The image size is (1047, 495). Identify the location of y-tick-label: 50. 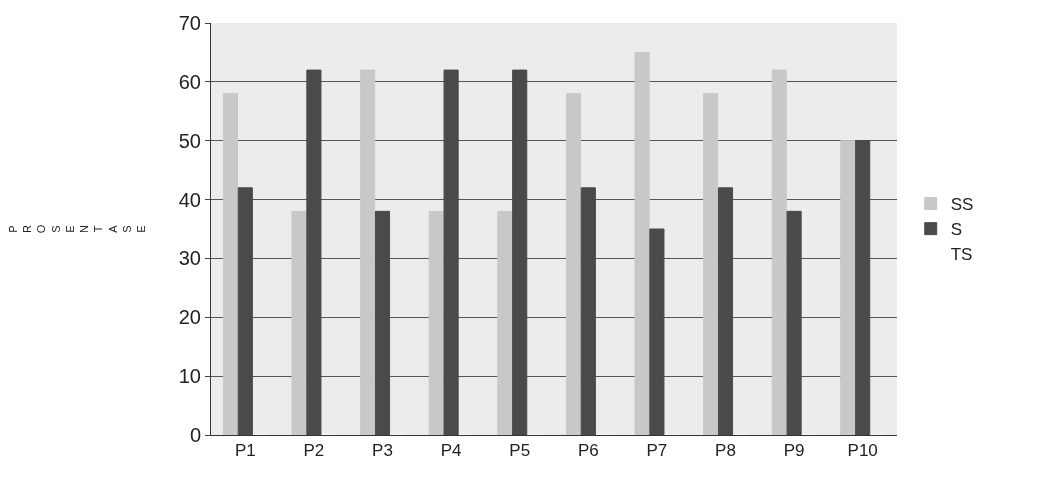
(189, 140).